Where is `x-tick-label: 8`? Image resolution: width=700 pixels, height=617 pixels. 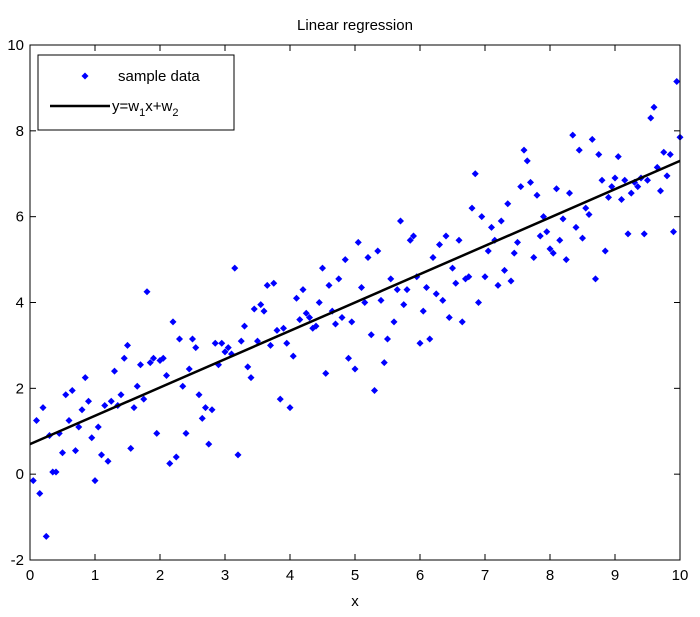
x-tick-label: 8 is located at coordinates (550, 575).